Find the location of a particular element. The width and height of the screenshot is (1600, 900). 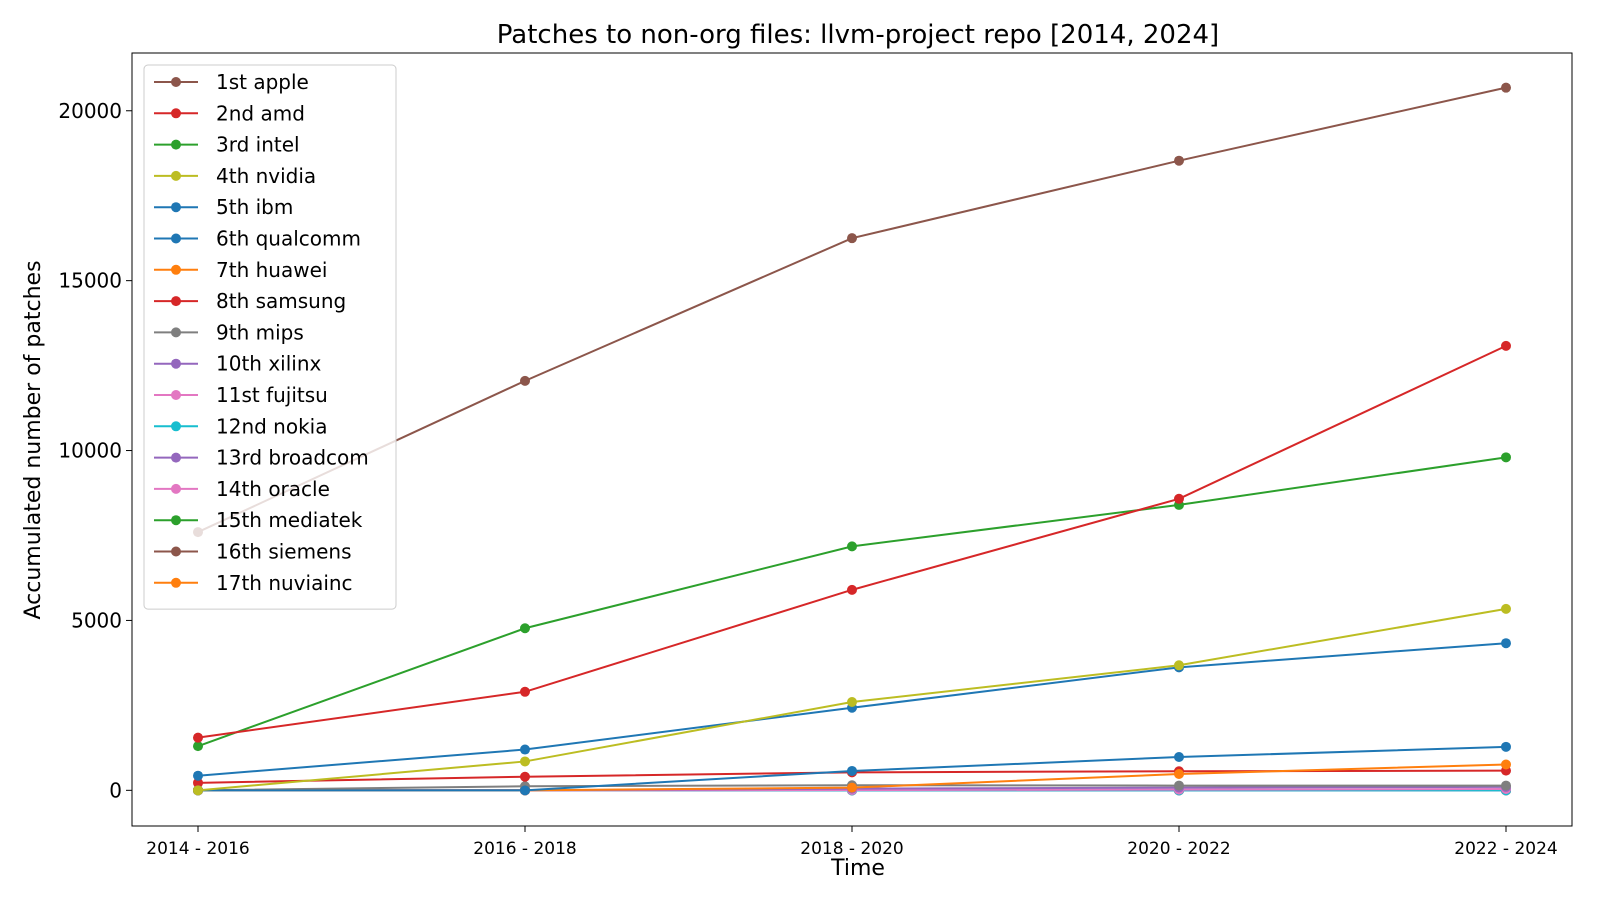

legend-item: 14th oracle is located at coordinates (242, 489).